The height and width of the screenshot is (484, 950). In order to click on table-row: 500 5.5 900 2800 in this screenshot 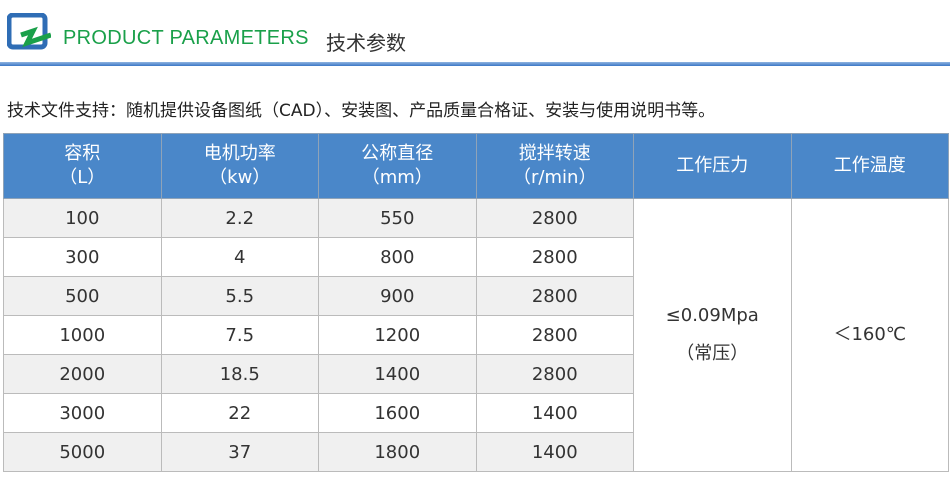, I will do `click(476, 296)`.